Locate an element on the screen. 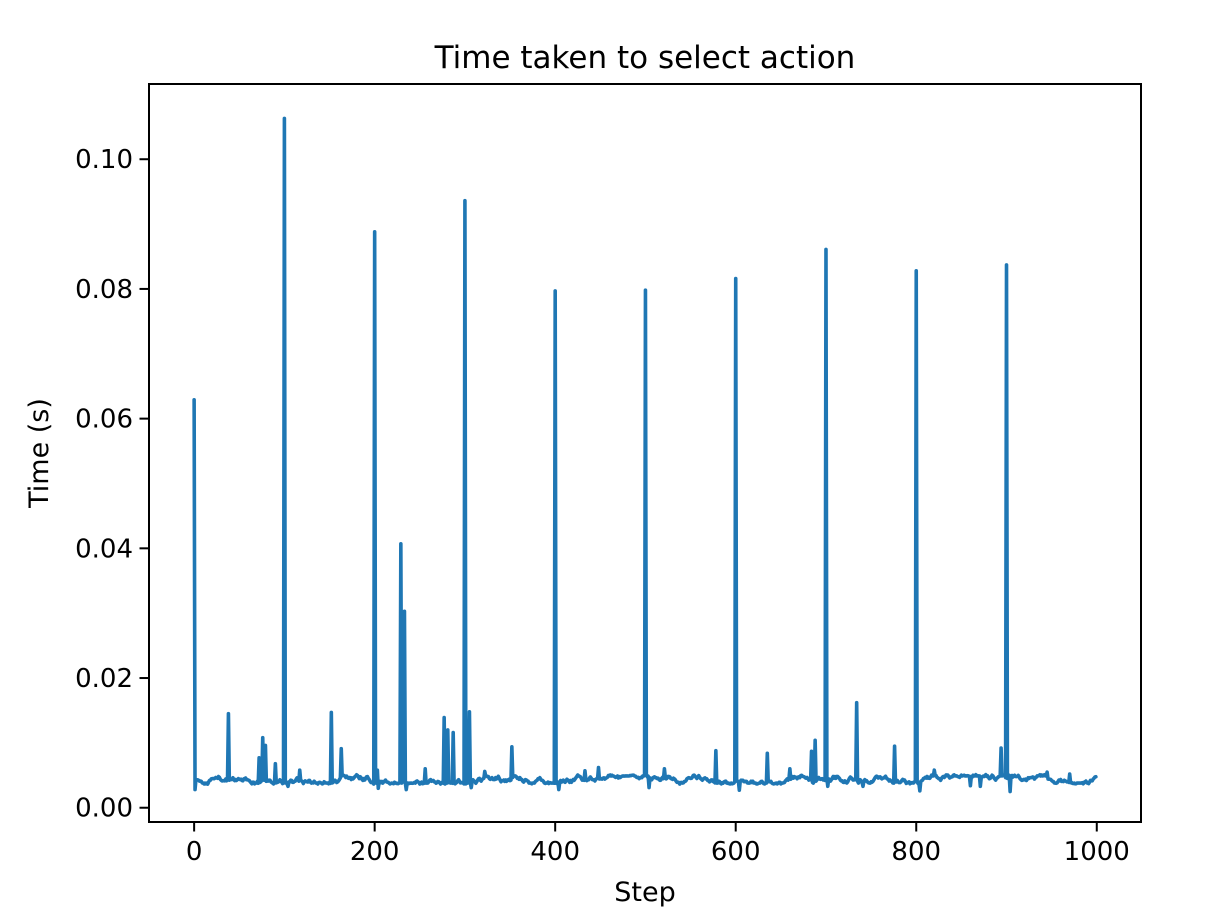 This screenshot has width=1230, height=924. chart-title: Time taken to select action is located at coordinates (645, 58).